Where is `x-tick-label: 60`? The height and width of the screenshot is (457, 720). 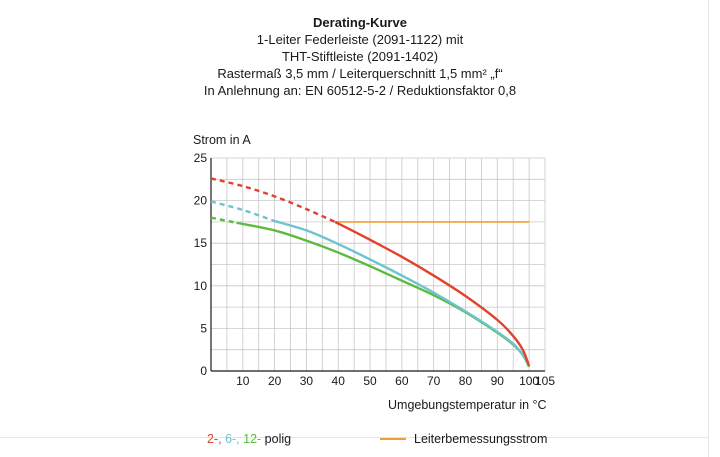
x-tick-label: 60 is located at coordinates (402, 381).